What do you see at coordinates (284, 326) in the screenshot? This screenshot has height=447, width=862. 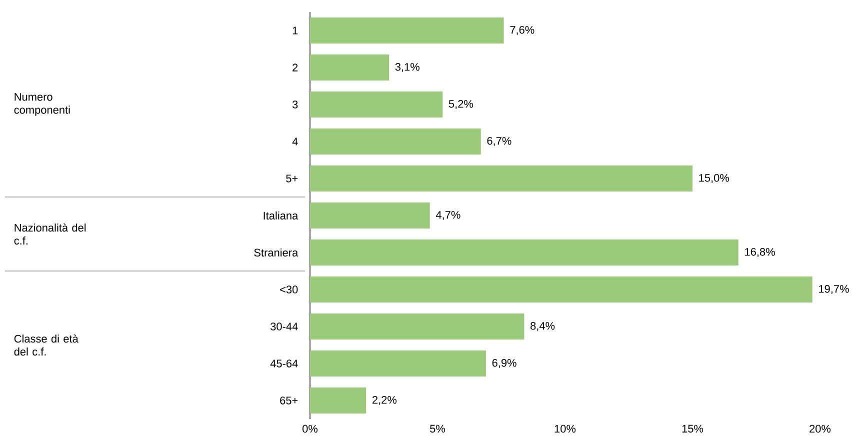 I see `y-tick-label: 30-44` at bounding box center [284, 326].